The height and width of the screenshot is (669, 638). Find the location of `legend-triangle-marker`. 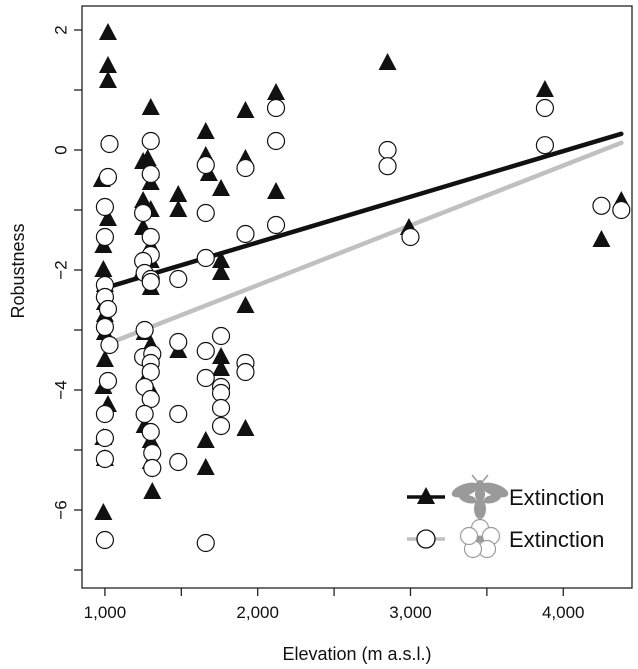

legend-triangle-marker is located at coordinates (426, 495).